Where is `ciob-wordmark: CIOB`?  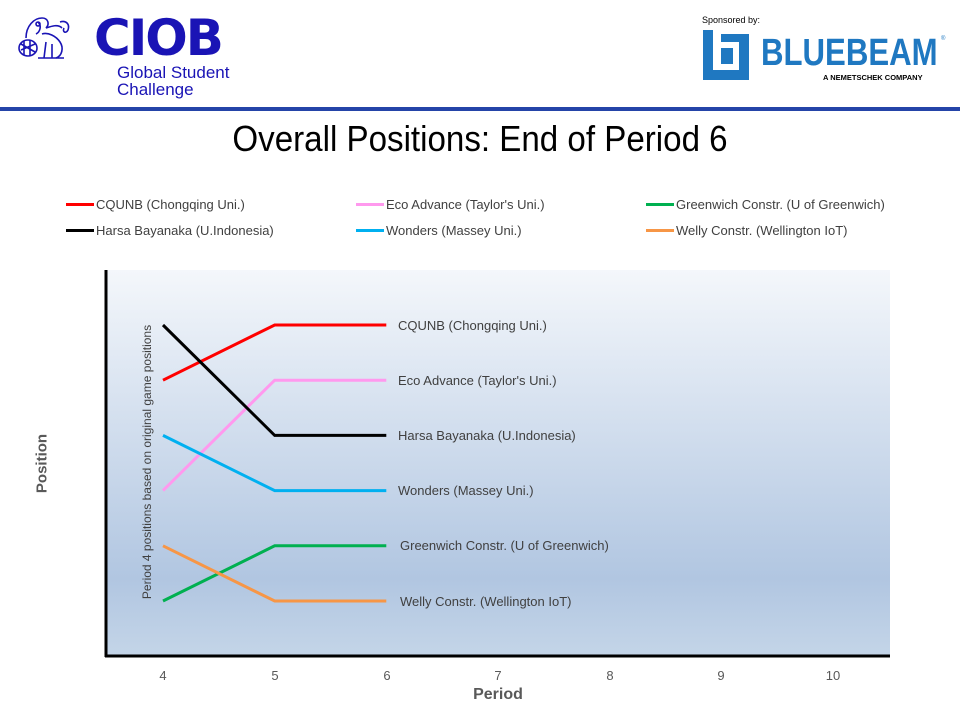
ciob-wordmark: CIOB is located at coordinates (159, 38).